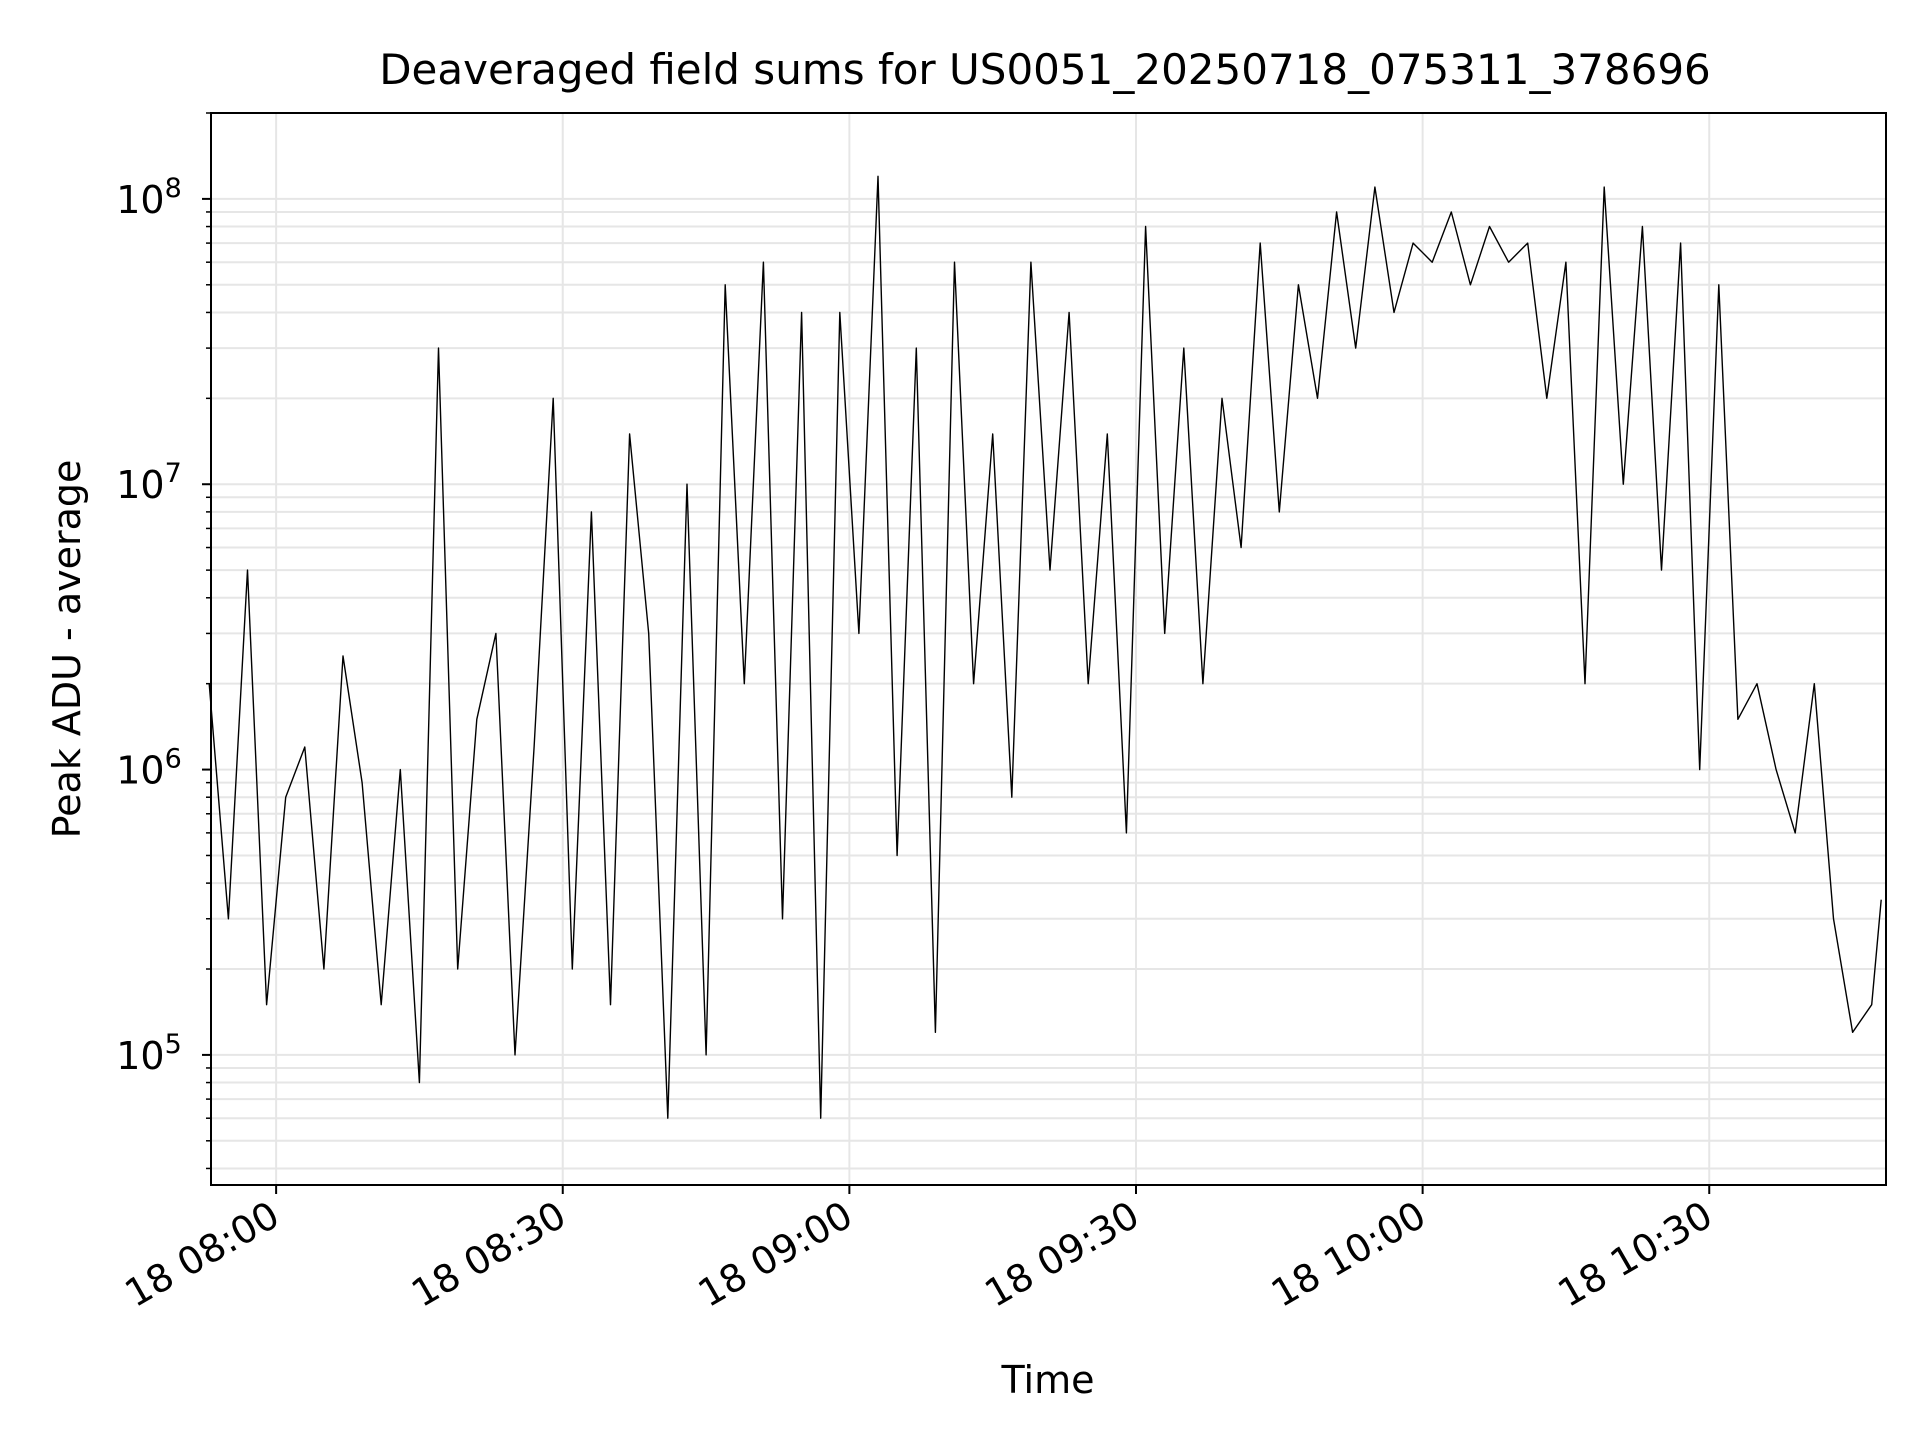  I want to click on x-tick-label: 18 10:00, so click(1348, 1254).